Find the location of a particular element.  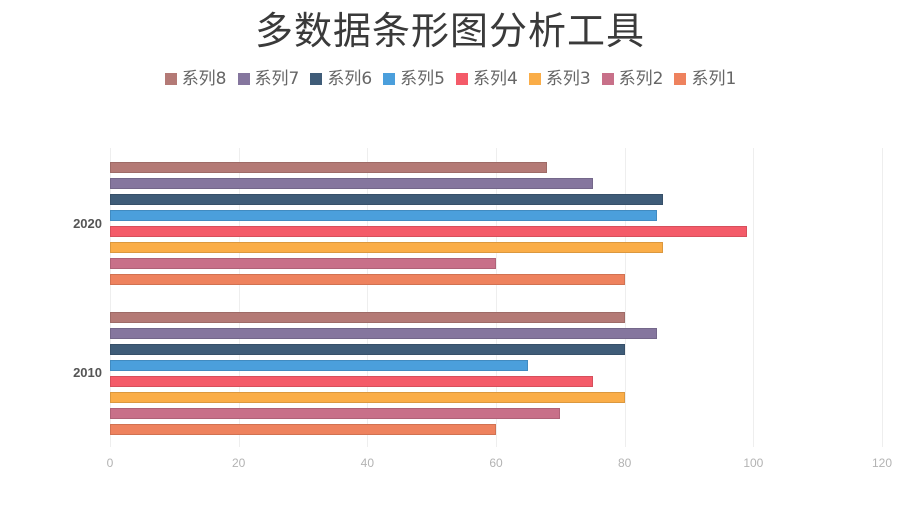

bar-2010-系列6 is located at coordinates (367, 349).